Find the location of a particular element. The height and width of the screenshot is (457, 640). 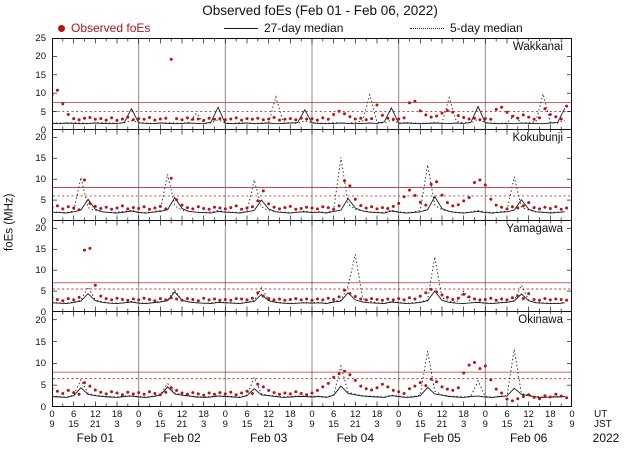

ut-axis-label: UT is located at coordinates (601, 414).